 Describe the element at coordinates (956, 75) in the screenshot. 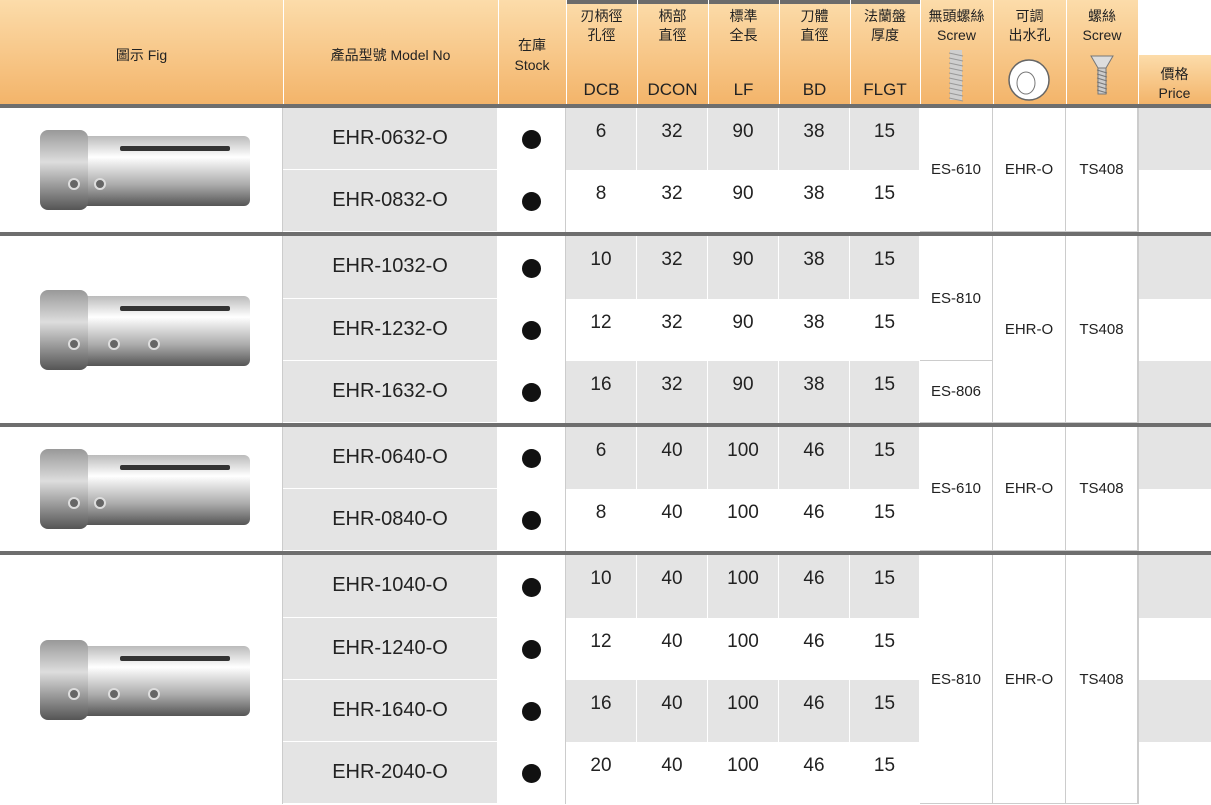

I see `set-screw-icon` at that location.